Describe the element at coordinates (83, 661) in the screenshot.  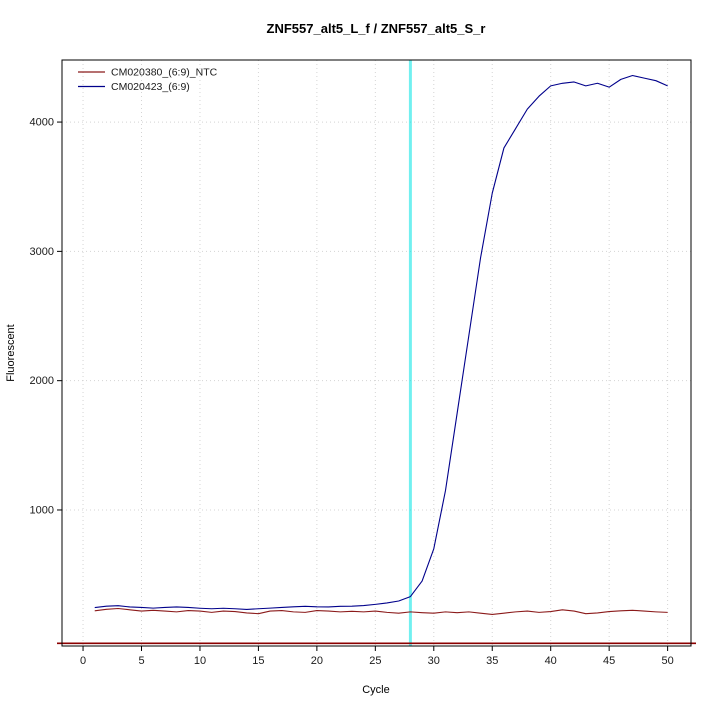
I see `x-tick-label: 0` at that location.